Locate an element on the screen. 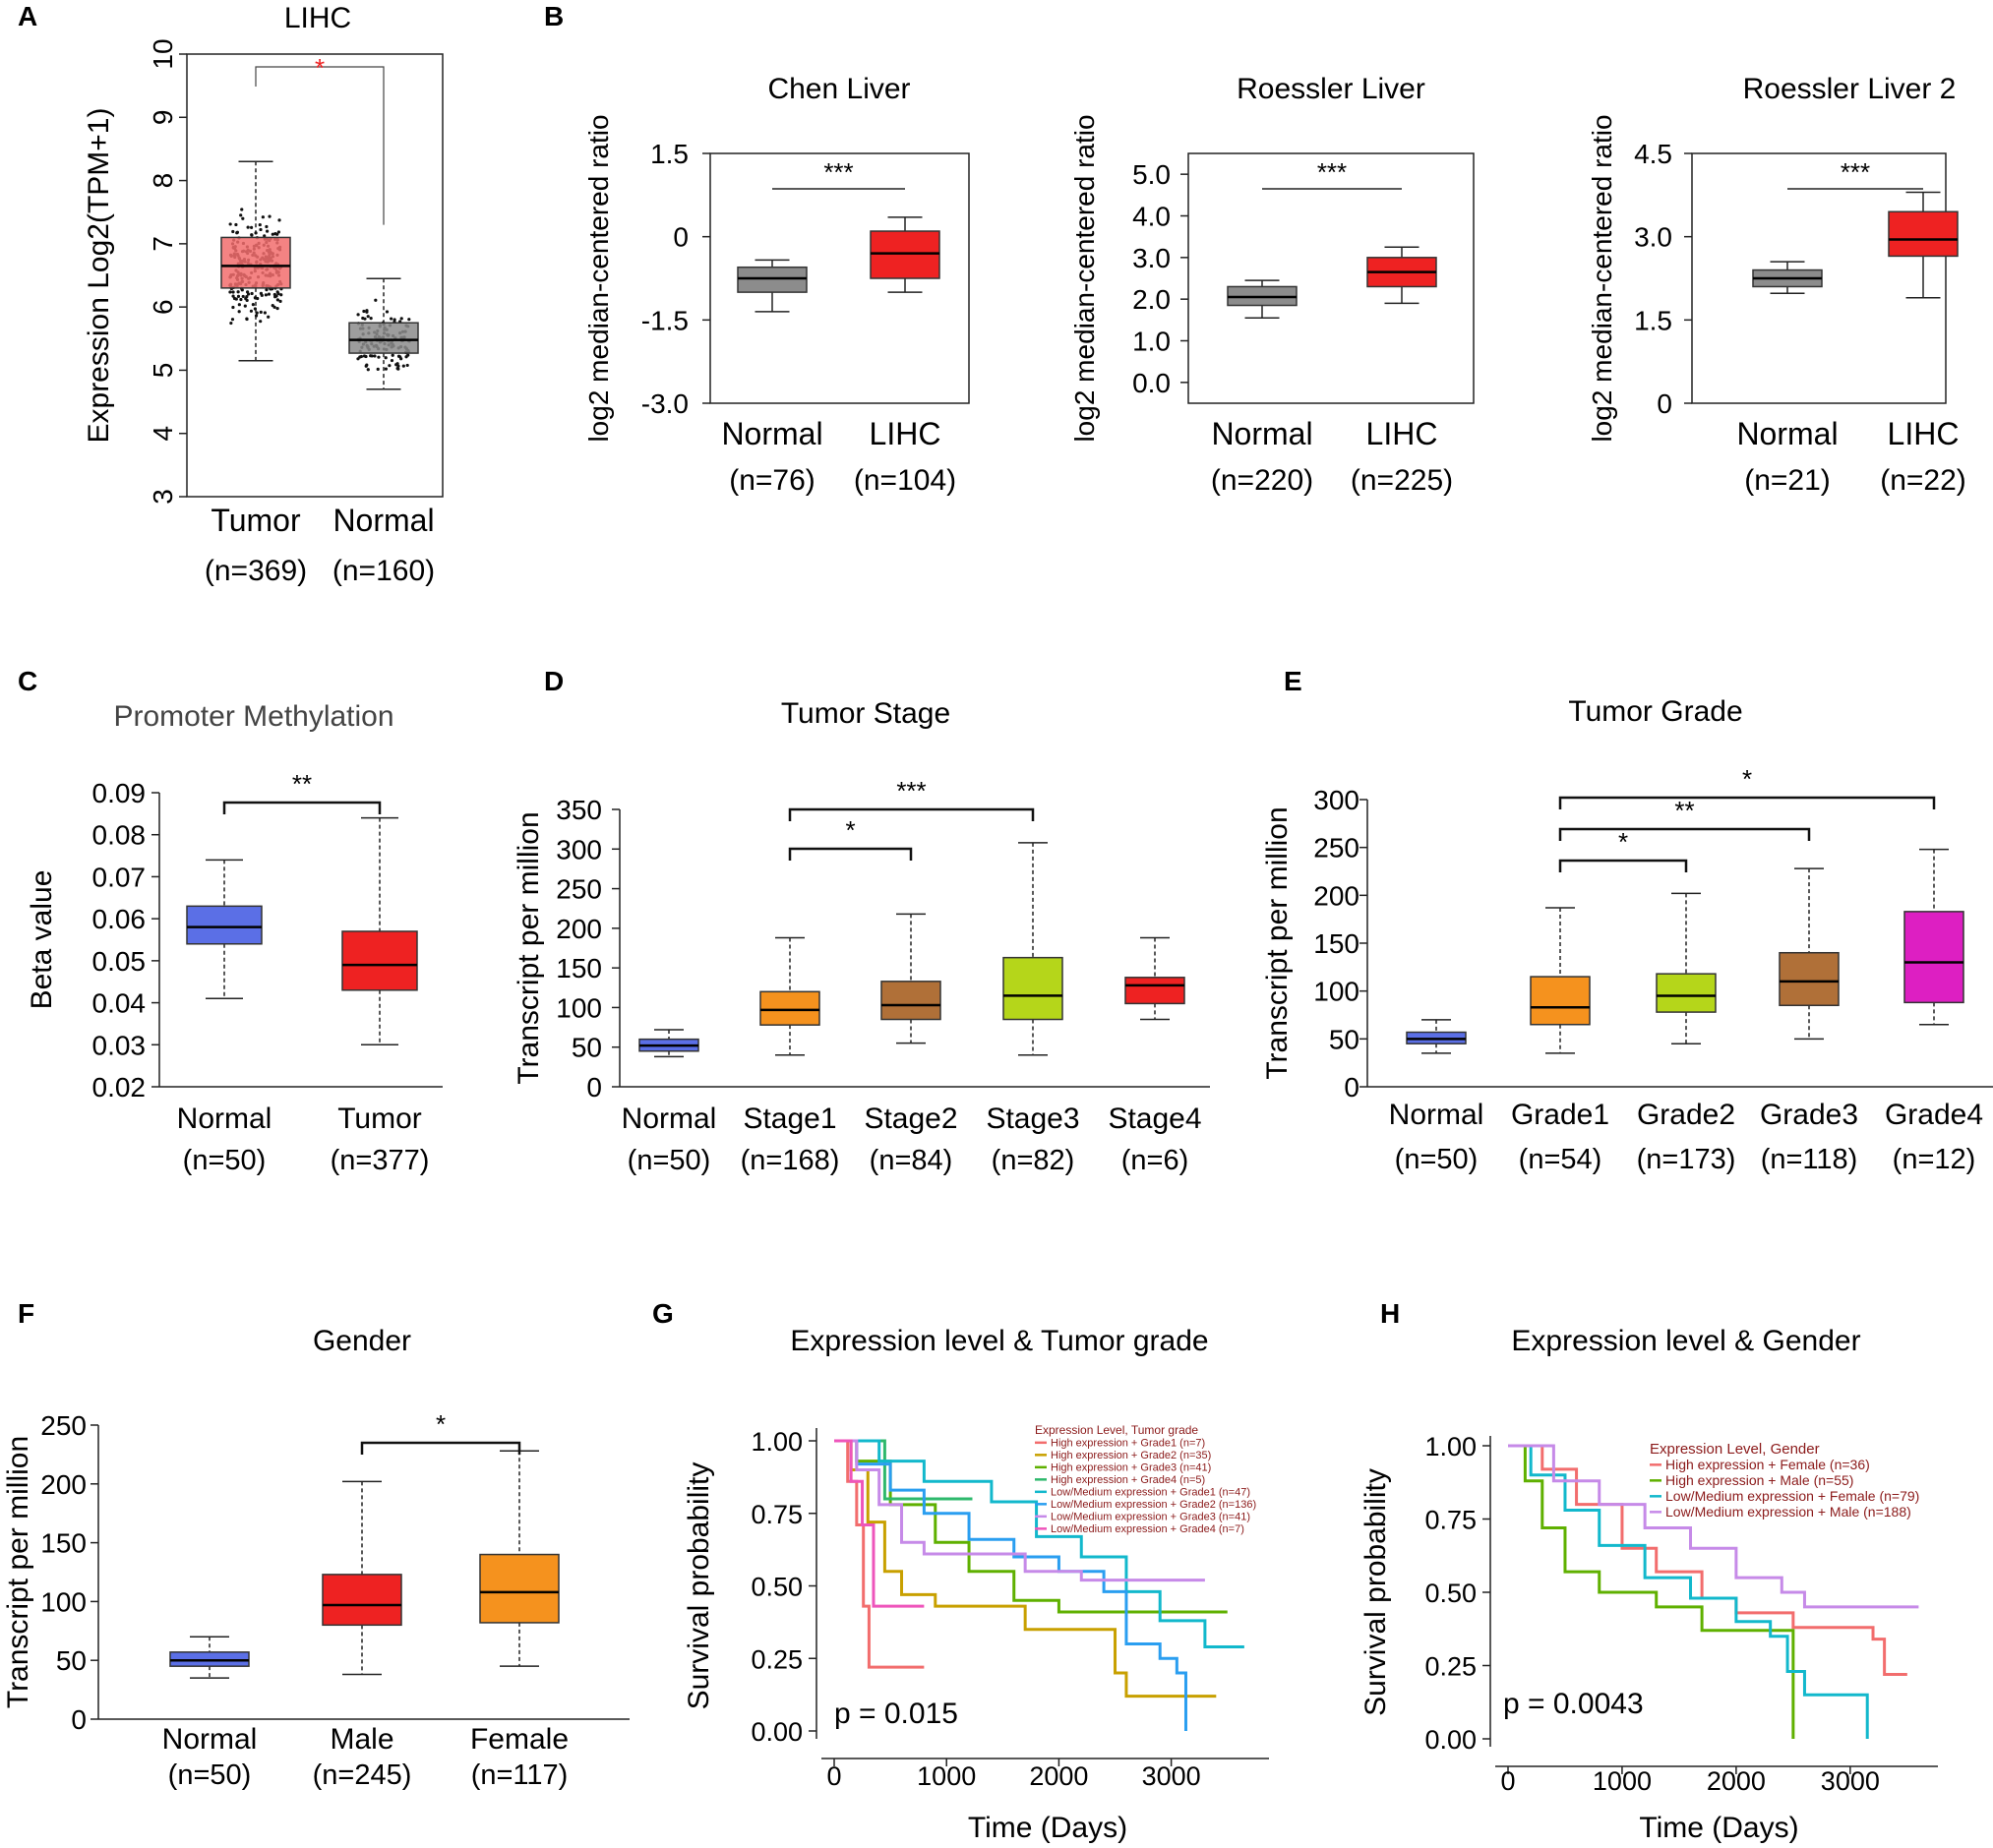  y-tick-label: 150 is located at coordinates (63, 1543).